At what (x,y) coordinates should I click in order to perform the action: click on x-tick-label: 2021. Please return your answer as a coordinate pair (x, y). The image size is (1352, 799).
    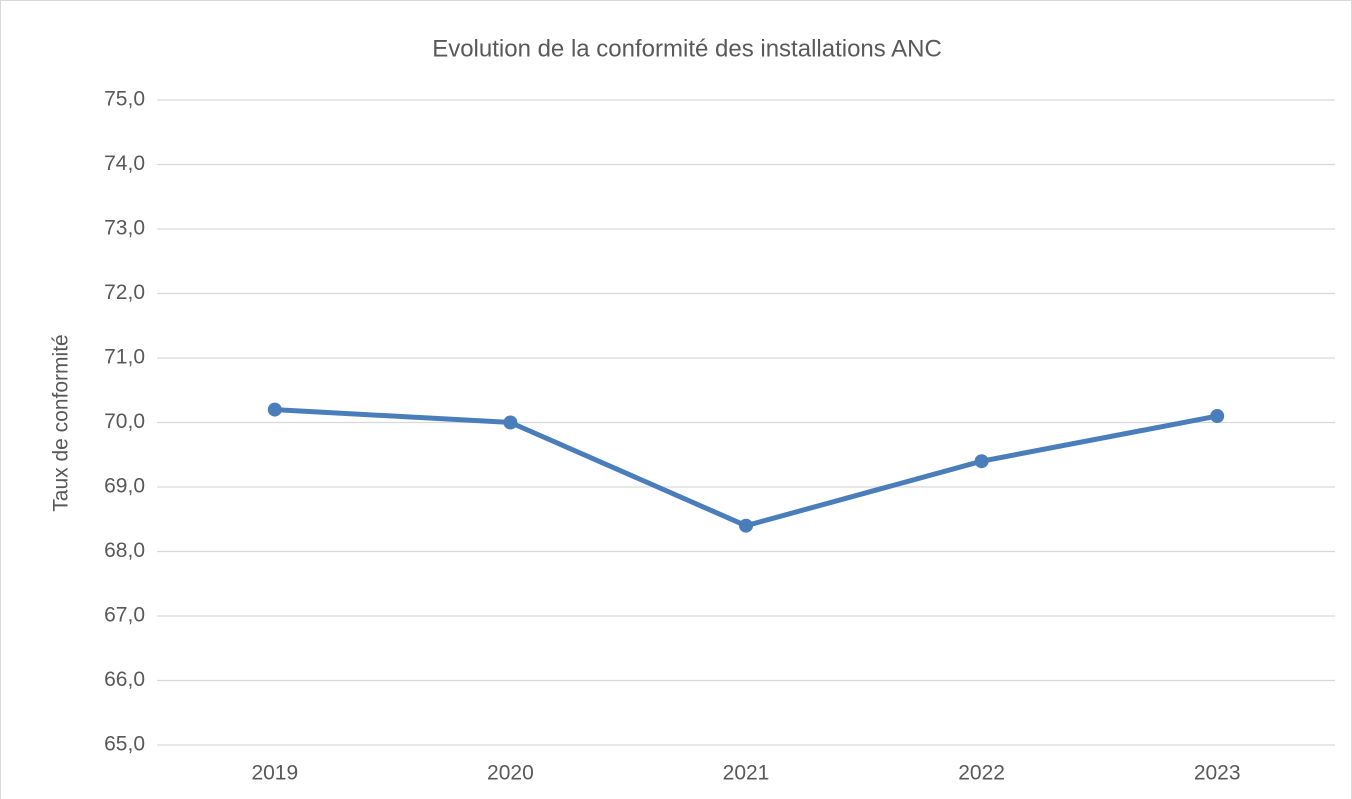
    Looking at the image, I should click on (746, 773).